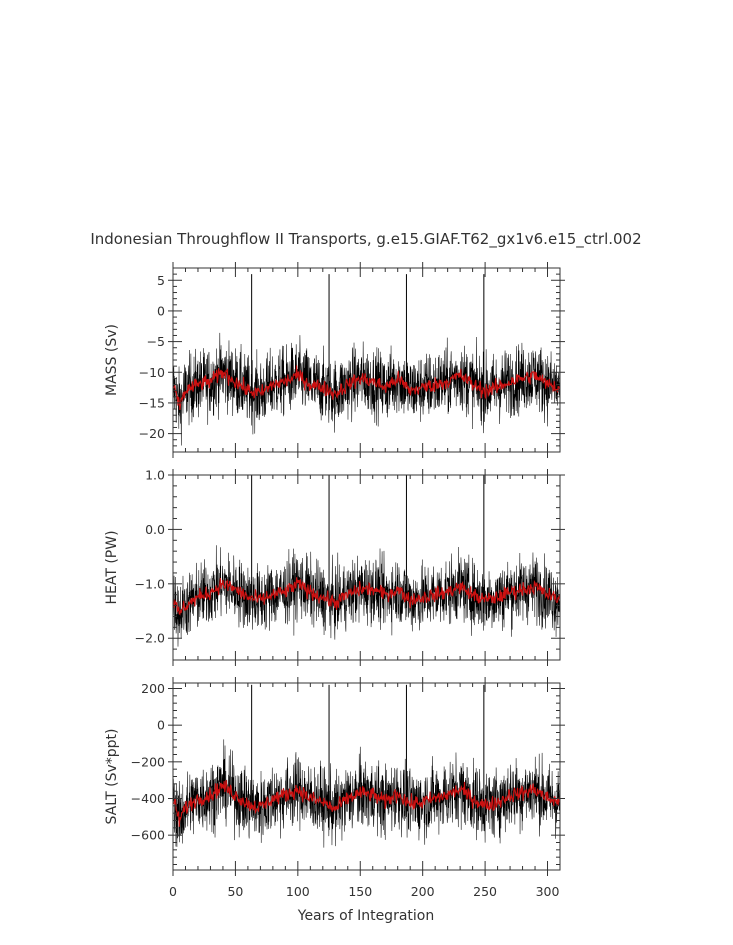 The image size is (733, 945). What do you see at coordinates (366, 803) in the screenshot?
I see `salt-smoothed-series` at bounding box center [366, 803].